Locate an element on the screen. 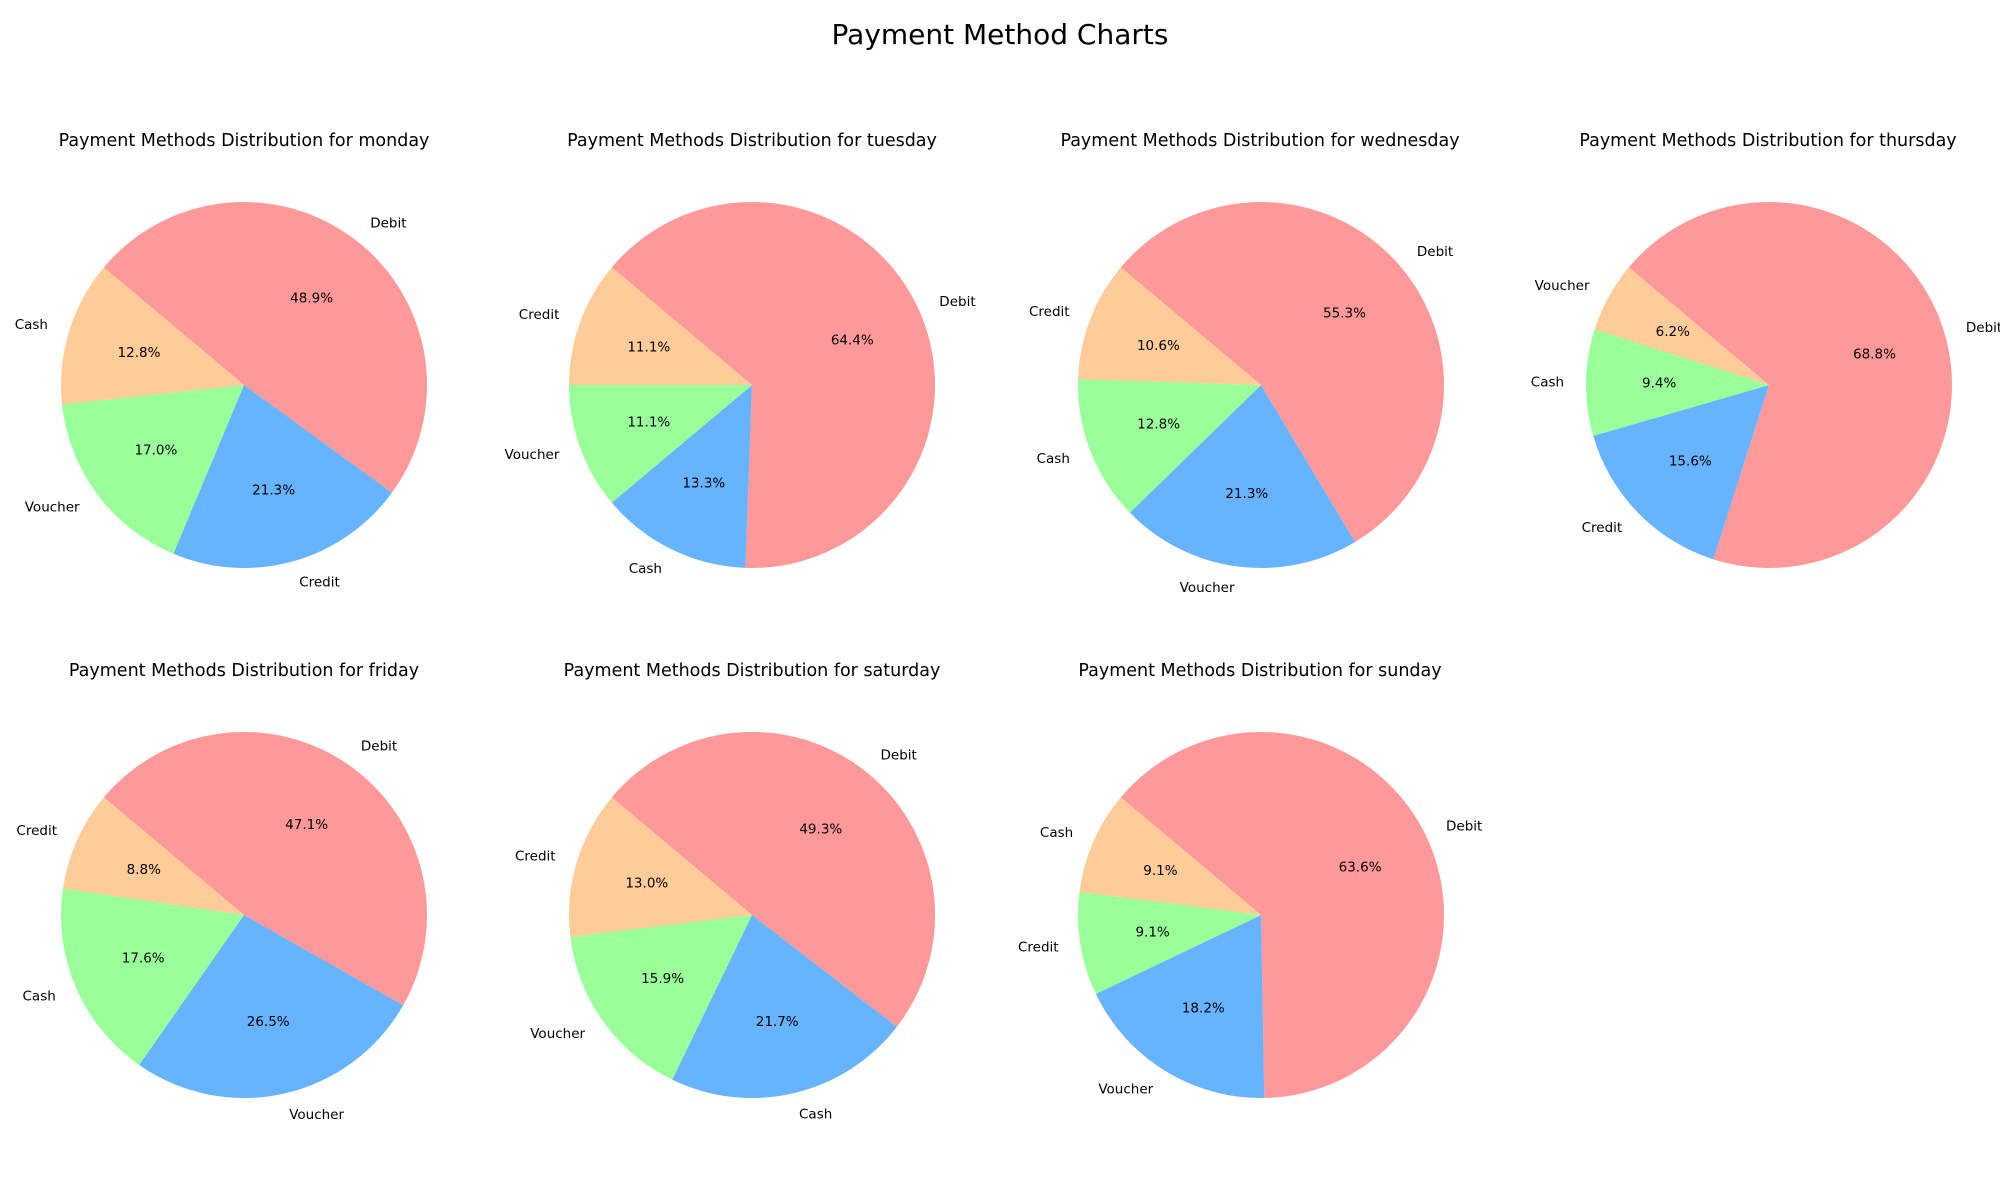  value-label-monday-cash: 12.8% is located at coordinates (139, 353).